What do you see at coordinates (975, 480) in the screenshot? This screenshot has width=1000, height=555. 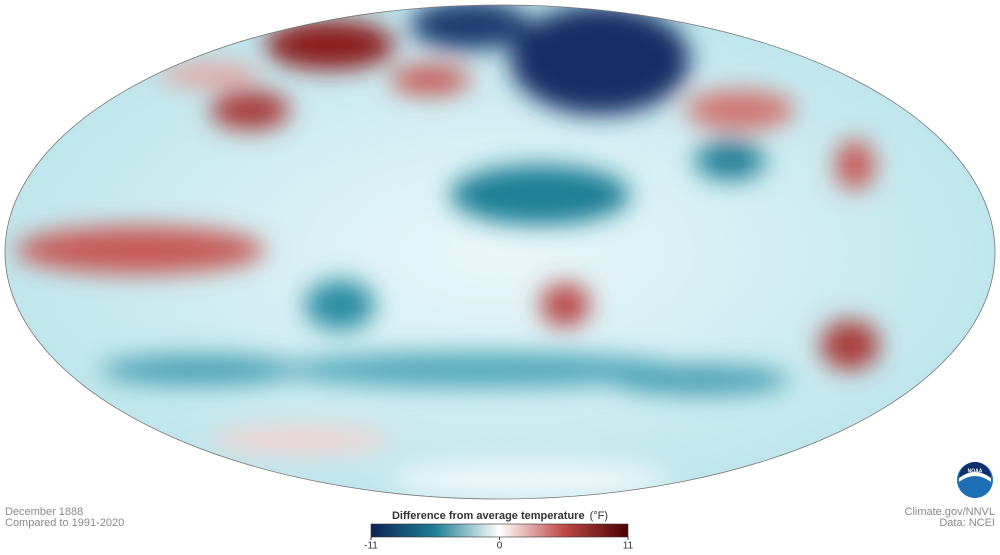 I see `noaa-logo: NOAA` at bounding box center [975, 480].